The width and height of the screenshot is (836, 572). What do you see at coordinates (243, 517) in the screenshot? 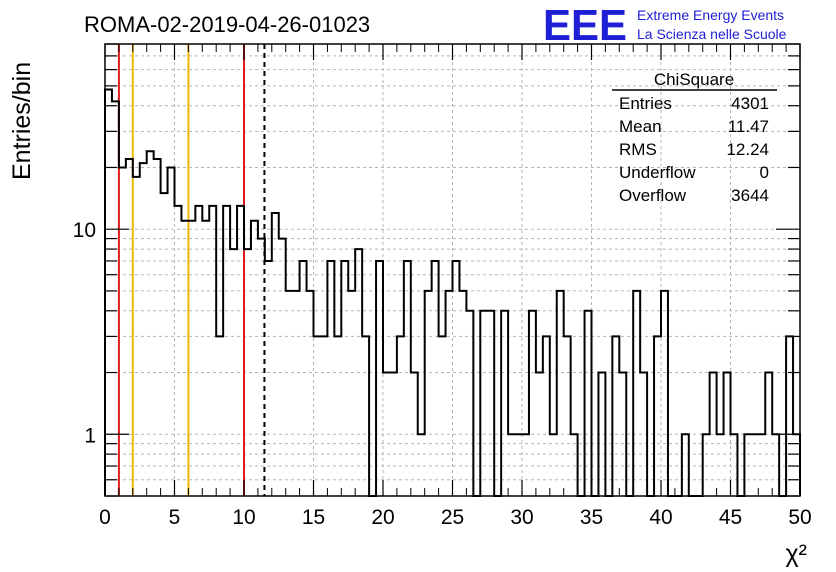
I see `x-tick-label: 10` at bounding box center [243, 517].